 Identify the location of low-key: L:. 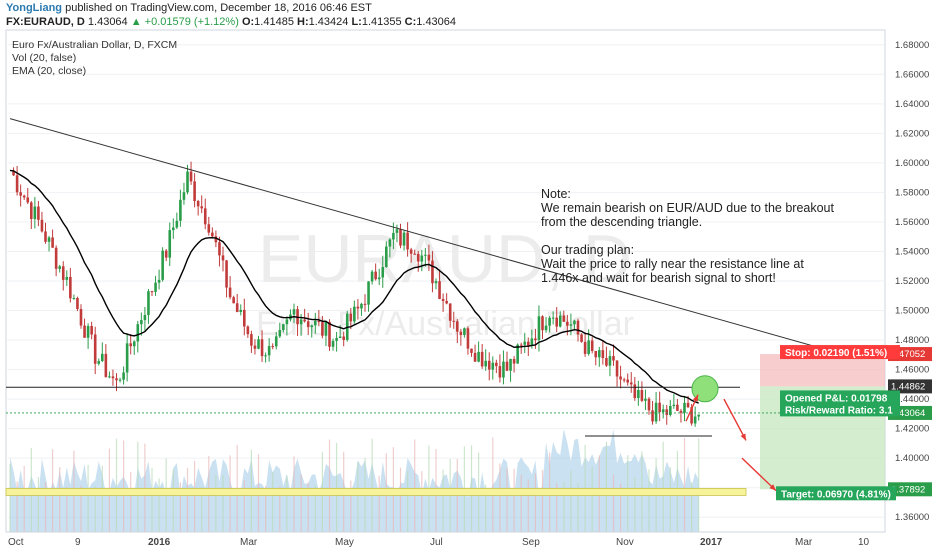
(356, 22).